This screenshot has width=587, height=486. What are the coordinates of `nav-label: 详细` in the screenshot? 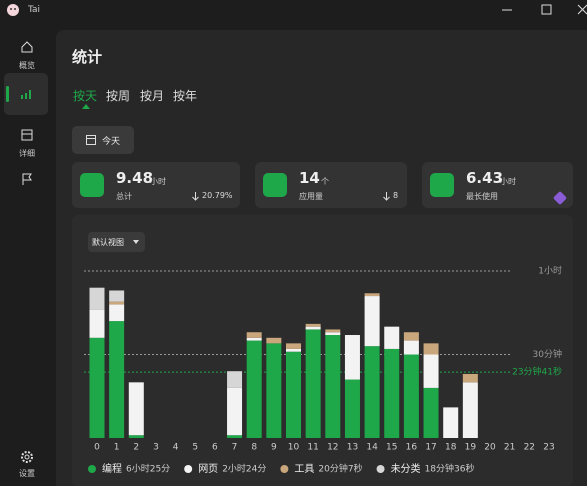 It's located at (27, 153).